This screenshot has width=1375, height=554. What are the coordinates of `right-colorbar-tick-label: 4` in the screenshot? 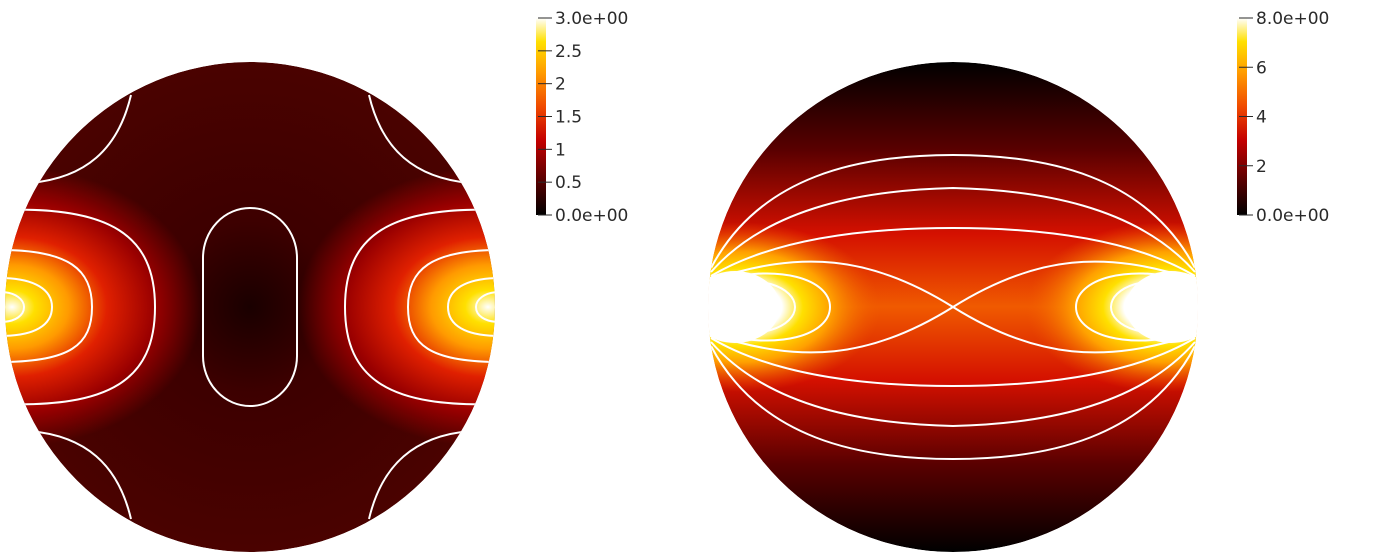 It's located at (1261, 118).